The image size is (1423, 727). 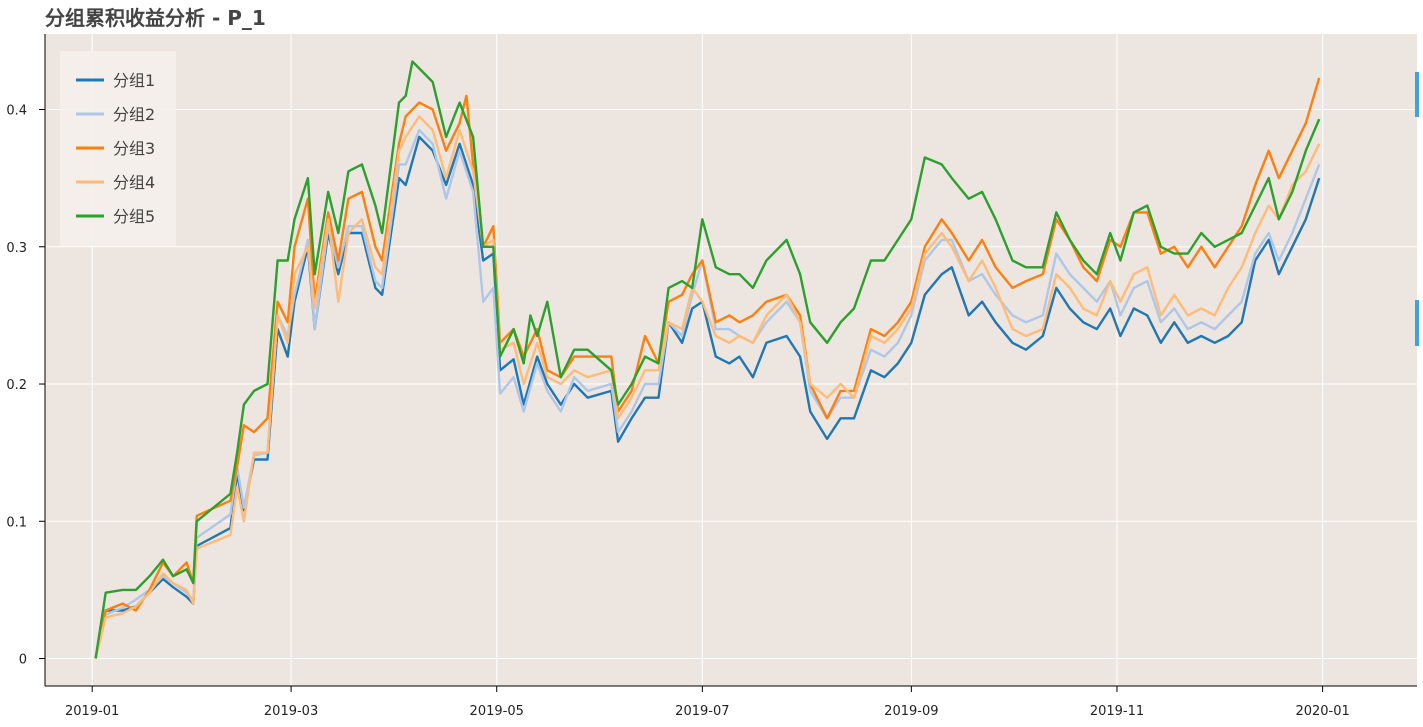 What do you see at coordinates (134, 114) in the screenshot?
I see `legend-label-2: 分组2` at bounding box center [134, 114].